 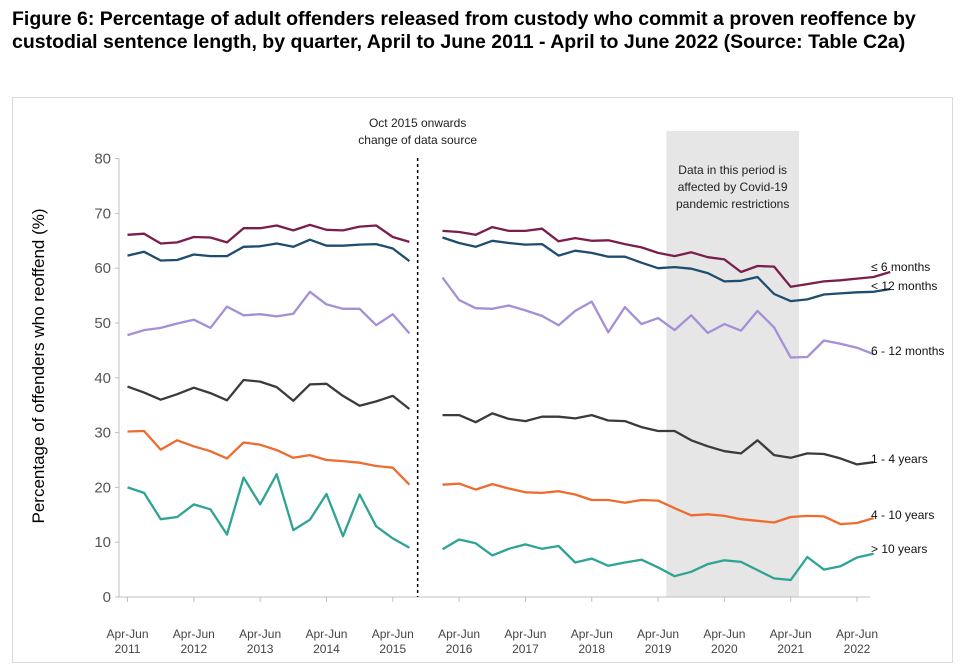 What do you see at coordinates (392, 649) in the screenshot?
I see `x-tick-label-year: 2015` at bounding box center [392, 649].